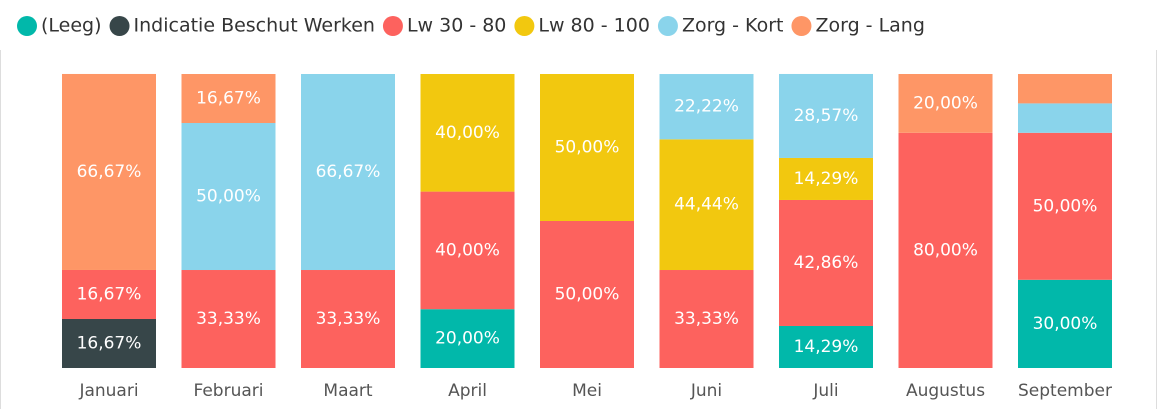 Image resolution: width=1157 pixels, height=409 pixels. What do you see at coordinates (108, 391) in the screenshot?
I see `x-tick-label: Januari` at bounding box center [108, 391].